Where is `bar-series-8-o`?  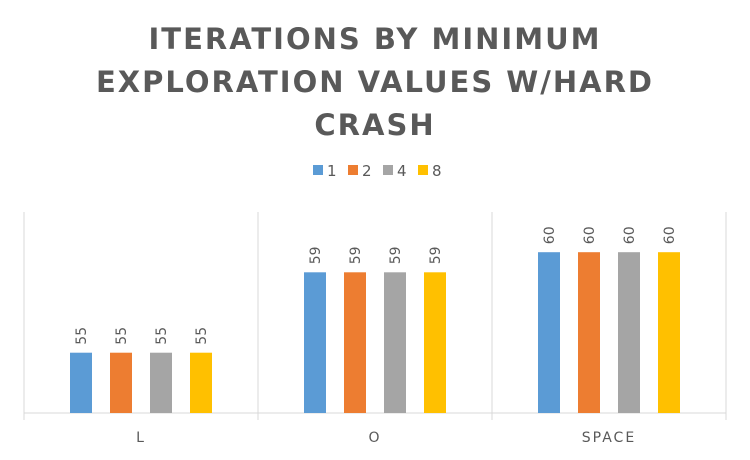 bar-series-8-o is located at coordinates (435, 342).